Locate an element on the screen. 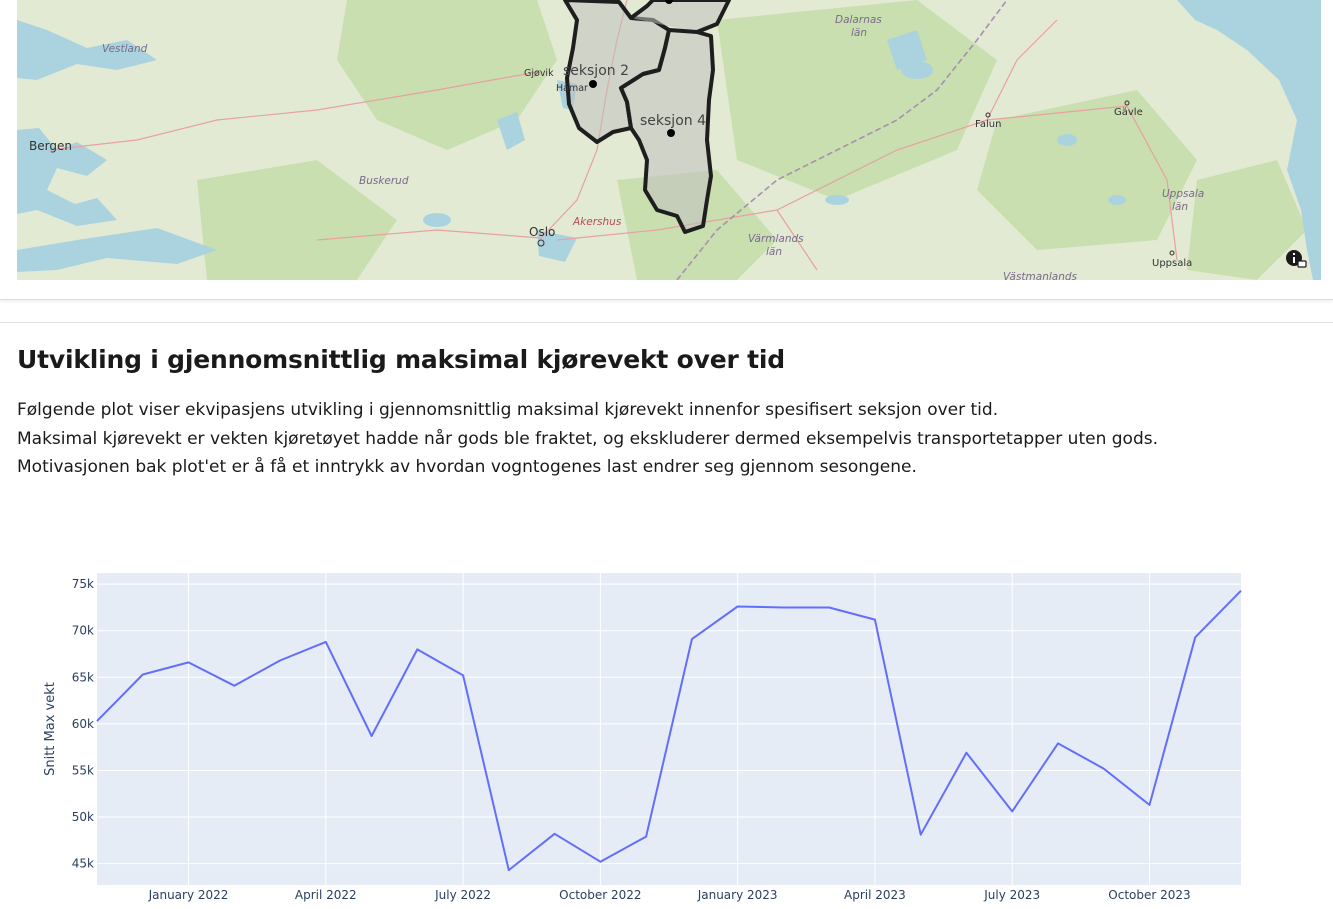 The image size is (1333, 909). x-tick-label: January 2022 is located at coordinates (188, 895).